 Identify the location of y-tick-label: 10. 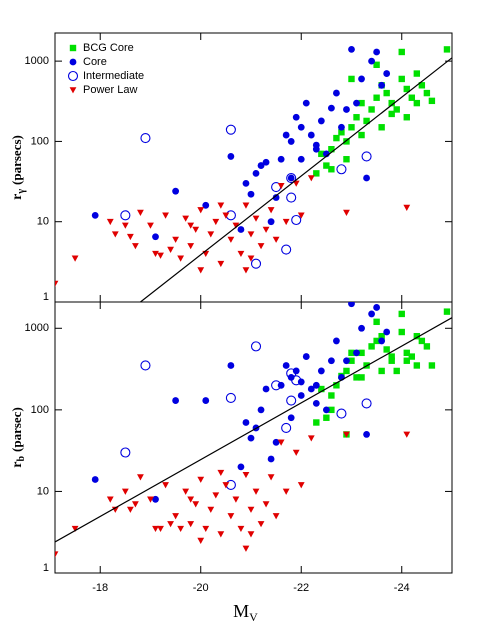
(43, 222).